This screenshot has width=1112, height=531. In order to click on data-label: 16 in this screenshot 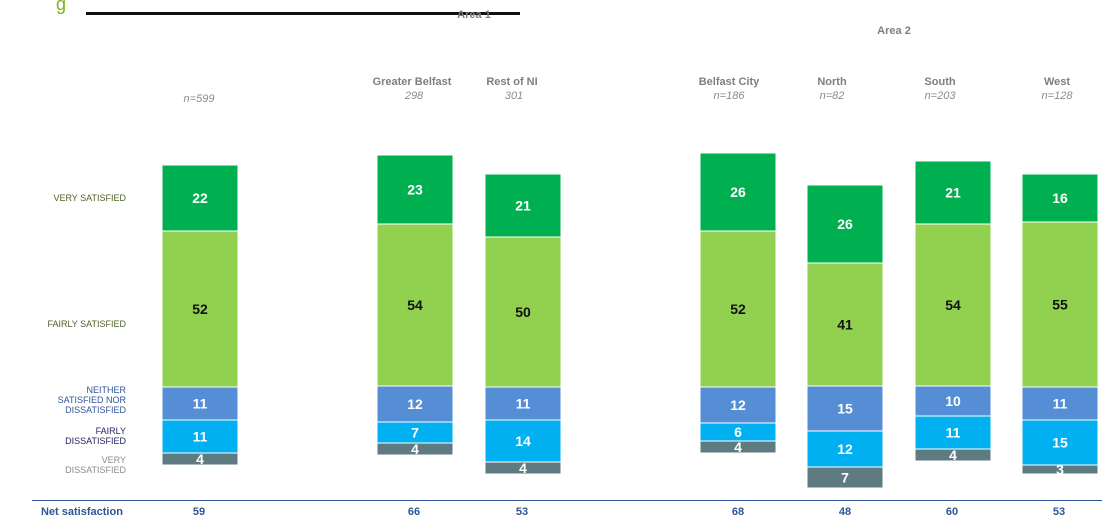, I will do `click(1060, 198)`.